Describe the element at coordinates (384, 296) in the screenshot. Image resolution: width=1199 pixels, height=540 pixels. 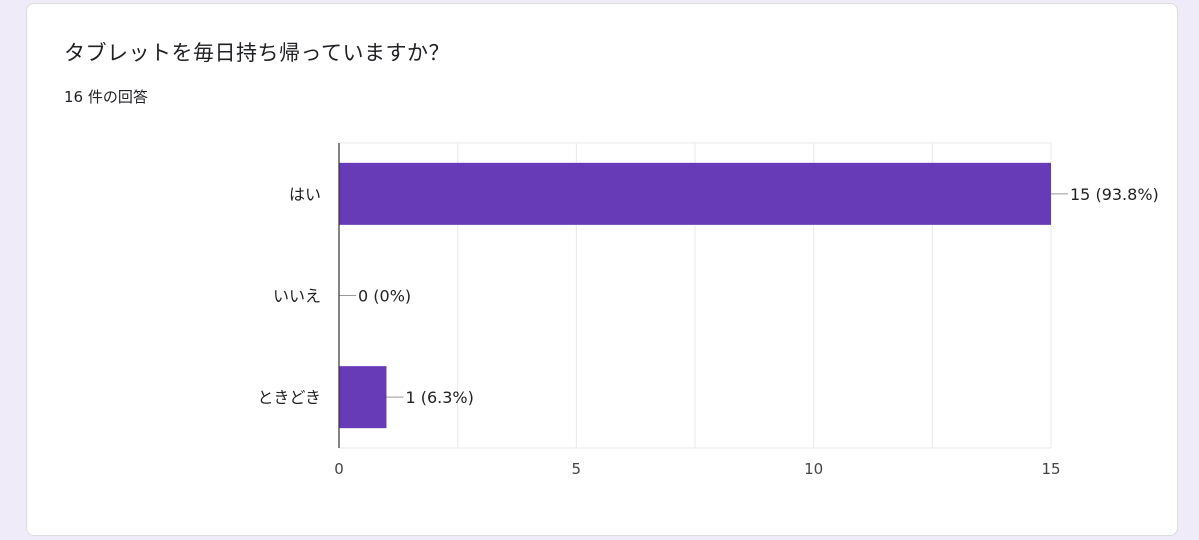
I see `value-label: 0 (0%)` at that location.